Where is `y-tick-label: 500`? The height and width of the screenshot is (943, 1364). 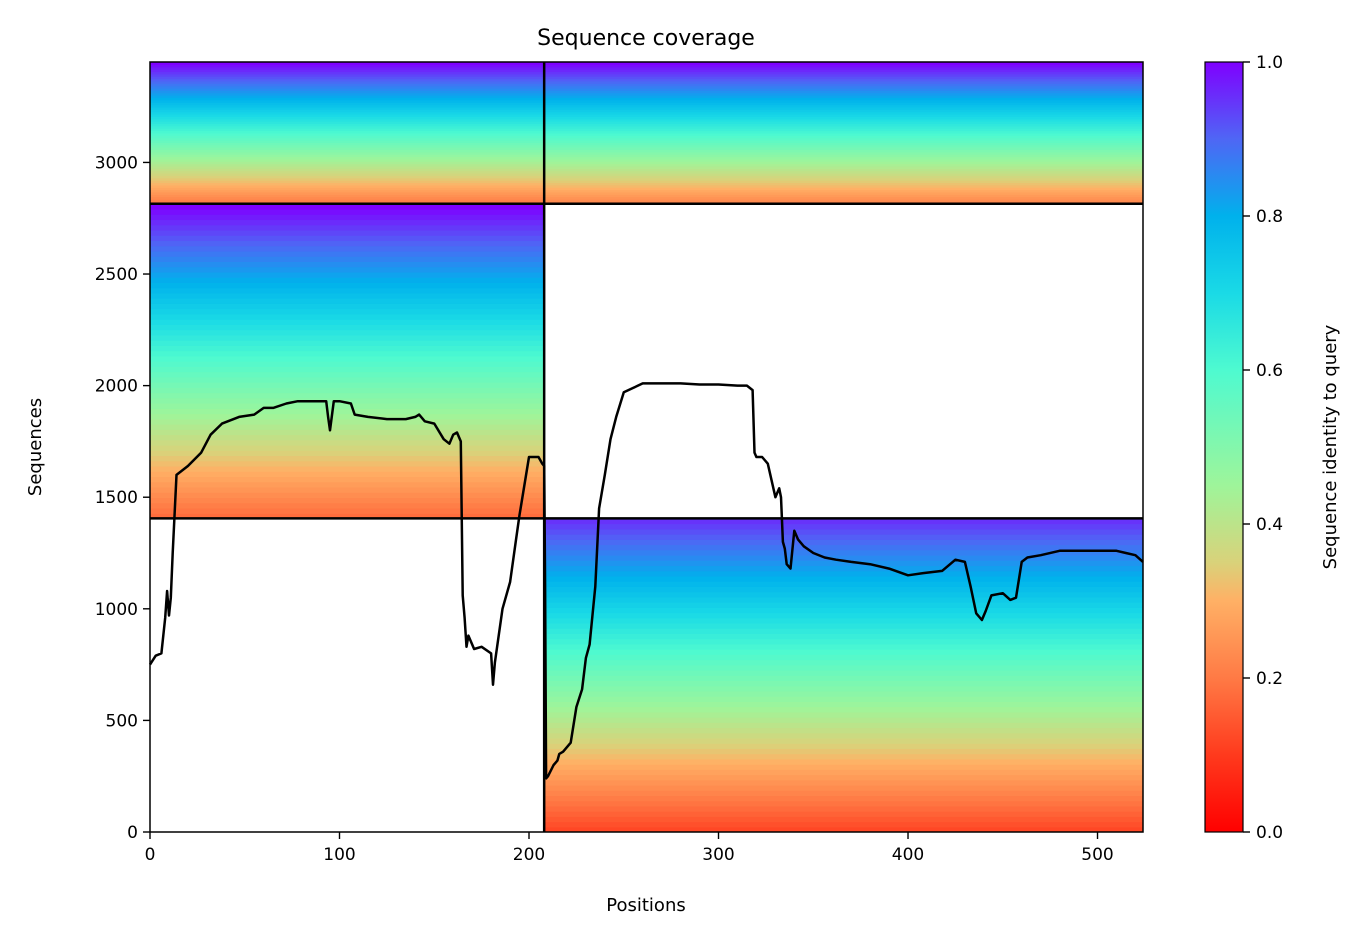 y-tick-label: 500 is located at coordinates (122, 721).